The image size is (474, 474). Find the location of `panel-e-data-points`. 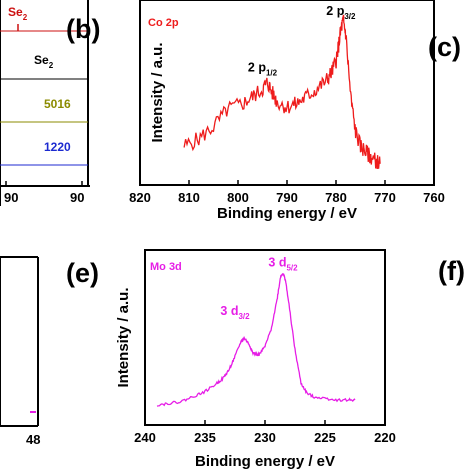

panel-e-data-points is located at coordinates (255, 338).